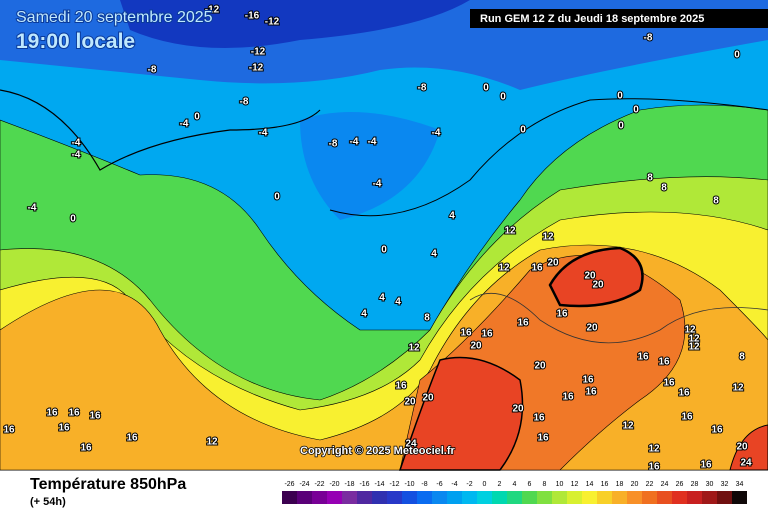 Image resolution: width=768 pixels, height=512 pixels. Describe the element at coordinates (349, 484) in the screenshot. I see `legend-label: -18` at that location.